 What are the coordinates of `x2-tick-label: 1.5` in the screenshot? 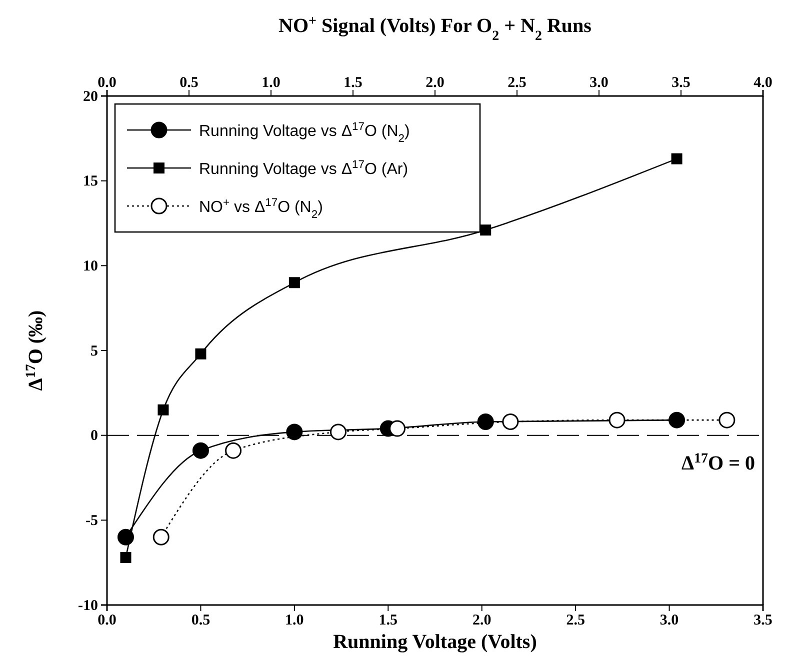 It's located at (353, 83).